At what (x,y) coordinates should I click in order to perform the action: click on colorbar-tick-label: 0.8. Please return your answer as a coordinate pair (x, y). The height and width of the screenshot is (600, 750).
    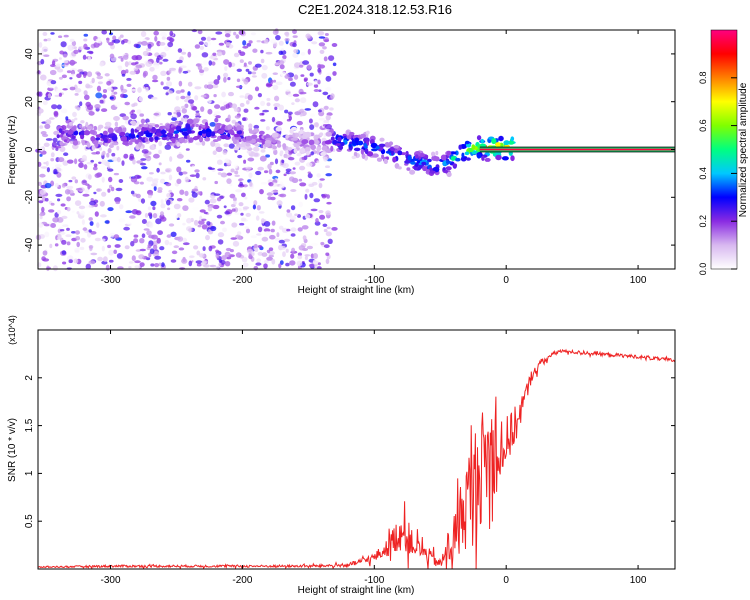
    Looking at the image, I should click on (703, 78).